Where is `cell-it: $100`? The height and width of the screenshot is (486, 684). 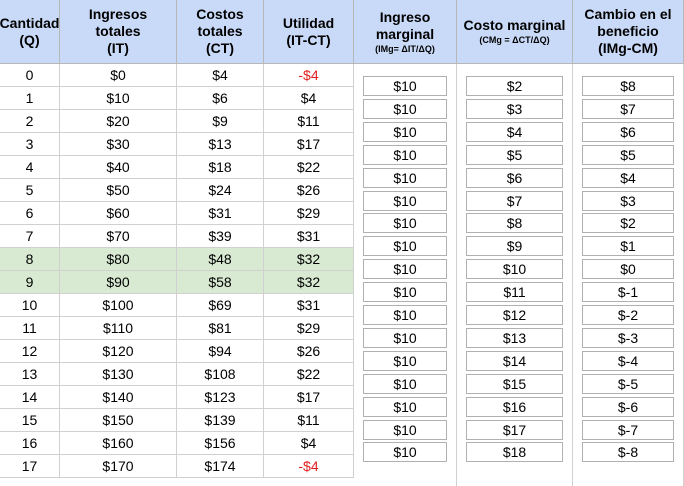 cell-it: $100 is located at coordinates (118, 305).